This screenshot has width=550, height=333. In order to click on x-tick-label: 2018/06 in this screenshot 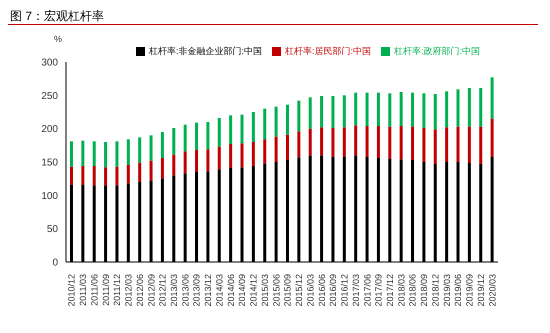, I will do `click(413, 290)`.